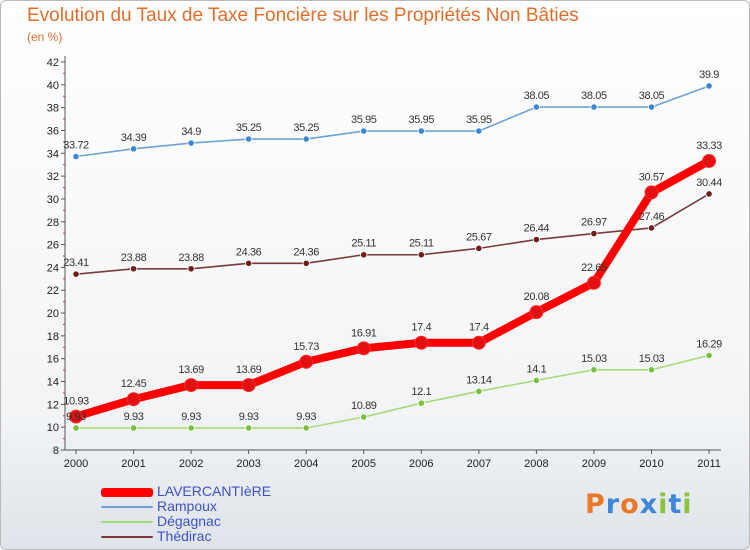  I want to click on data-label: 12.1, so click(421, 392).